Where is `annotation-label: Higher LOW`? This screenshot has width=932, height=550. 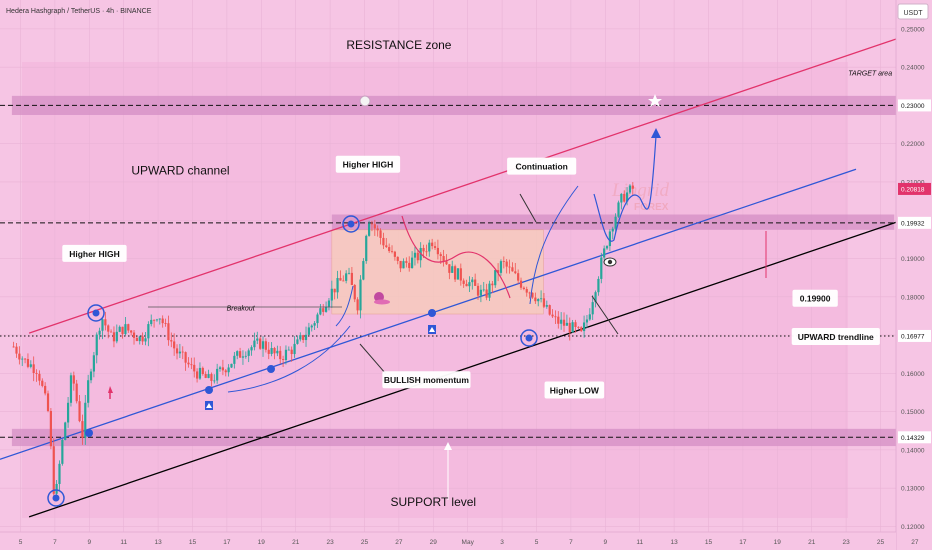
annotation-label: Higher LOW is located at coordinates (575, 391).